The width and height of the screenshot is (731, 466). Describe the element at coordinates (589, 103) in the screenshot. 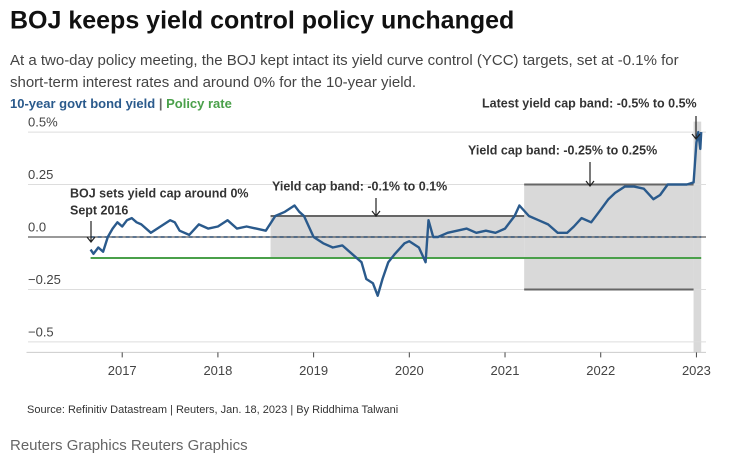

I see `annotation: Latest yield cap band: -0.5% to 0.5%` at that location.